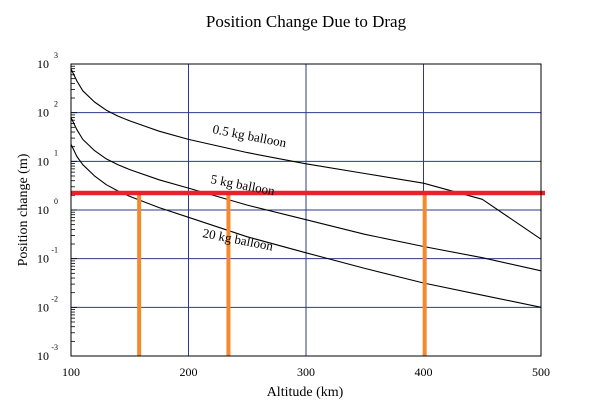 The width and height of the screenshot is (602, 403). I want to click on y-tick-exponent: 1, so click(56, 152).